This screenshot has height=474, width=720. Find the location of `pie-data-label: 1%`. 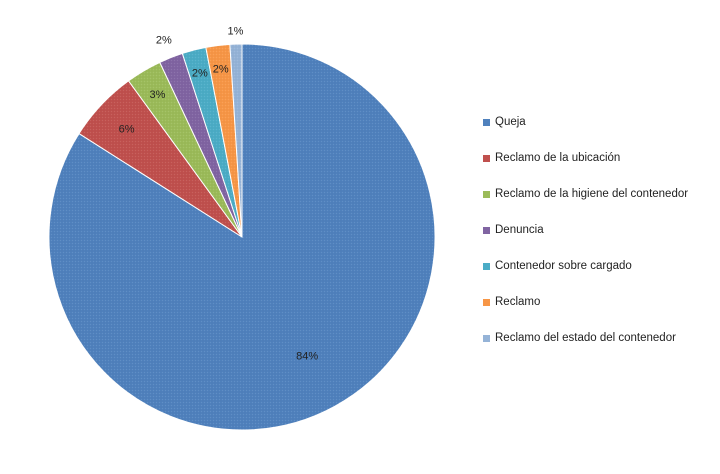

pie-data-label: 1% is located at coordinates (236, 32).